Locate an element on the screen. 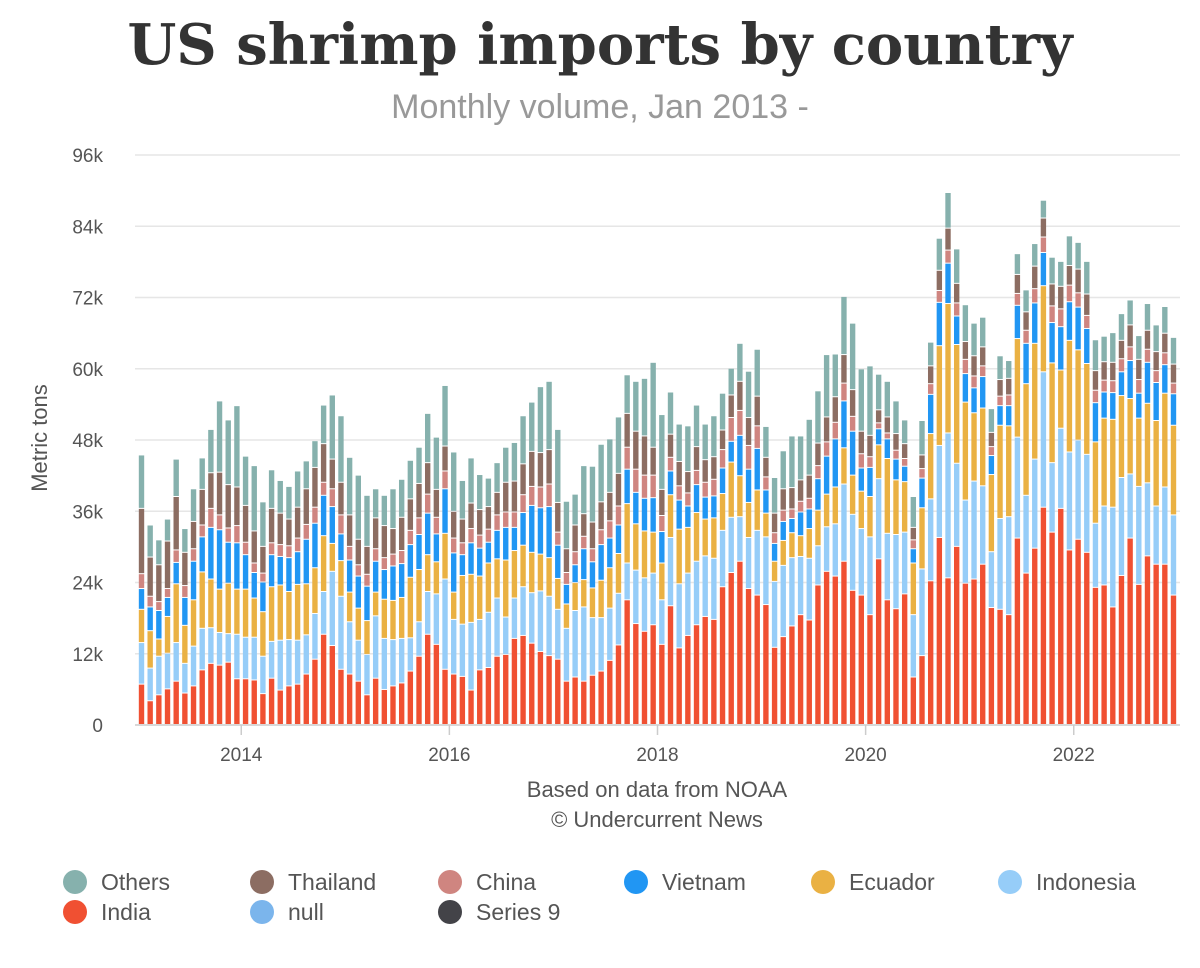 The image size is (1200, 968). legend-label: Others is located at coordinates (135, 882).